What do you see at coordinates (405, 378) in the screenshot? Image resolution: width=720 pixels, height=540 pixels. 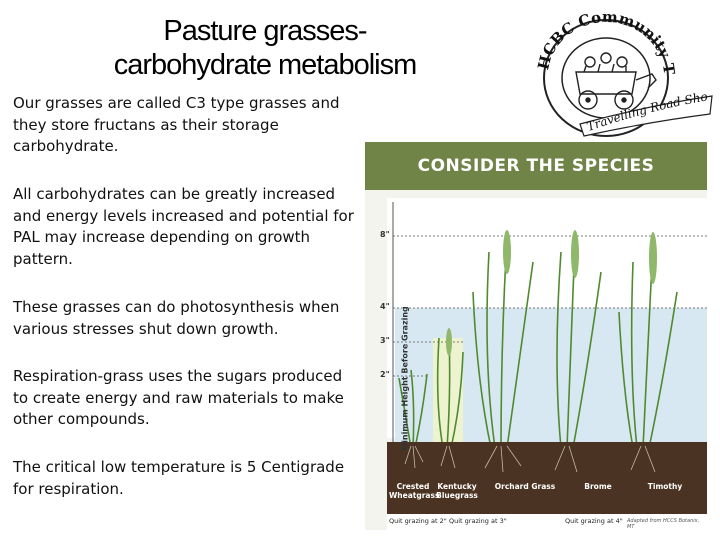 I see `y-axis-label: Minimum Height Before Grazing` at bounding box center [405, 378].